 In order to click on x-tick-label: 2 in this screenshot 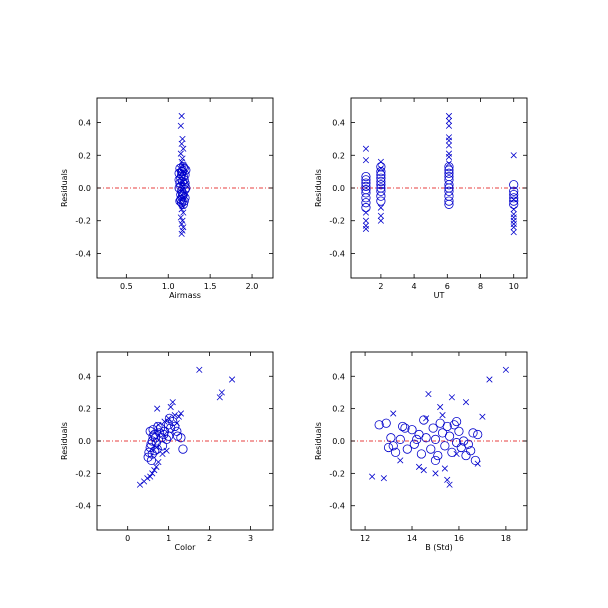, I will do `click(209, 538)`.